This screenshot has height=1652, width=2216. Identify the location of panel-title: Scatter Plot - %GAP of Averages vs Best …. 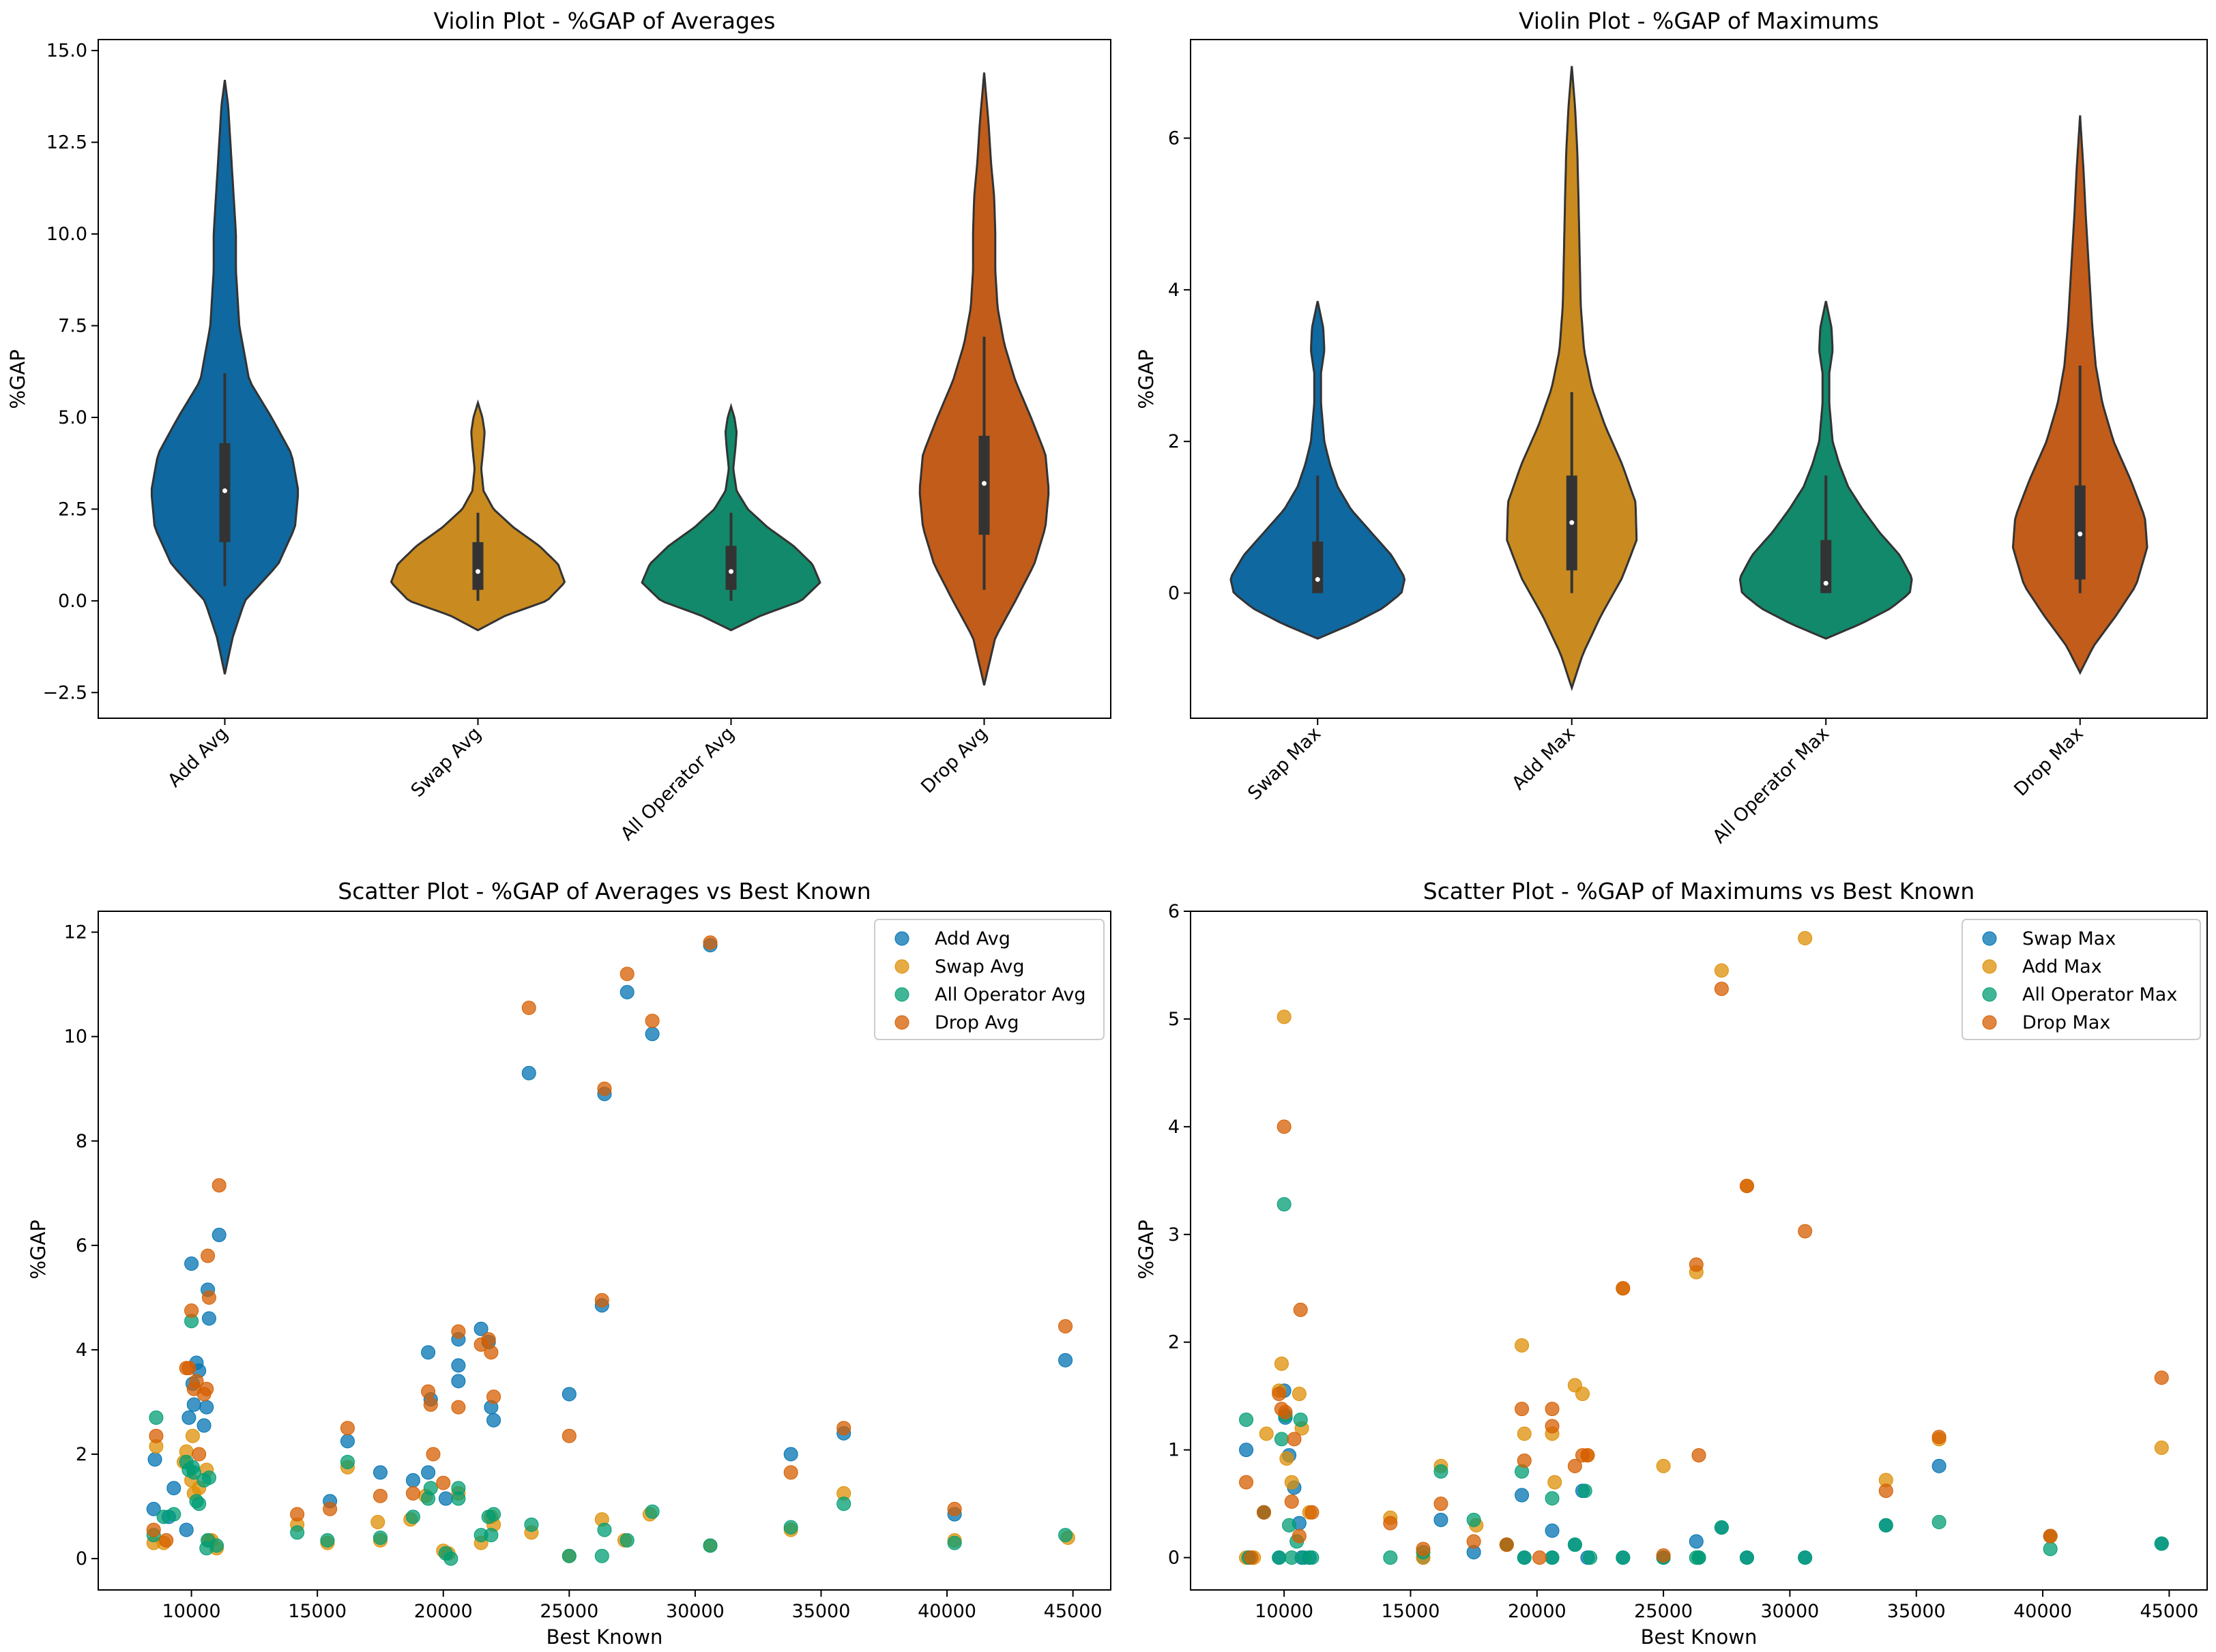
(604, 891).